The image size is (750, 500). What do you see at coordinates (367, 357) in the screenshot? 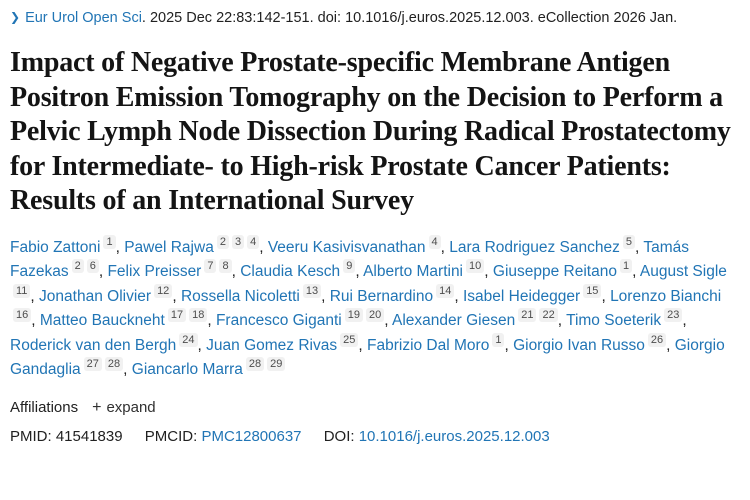
I see `author-link: Giorgio Gandaglia` at bounding box center [367, 357].